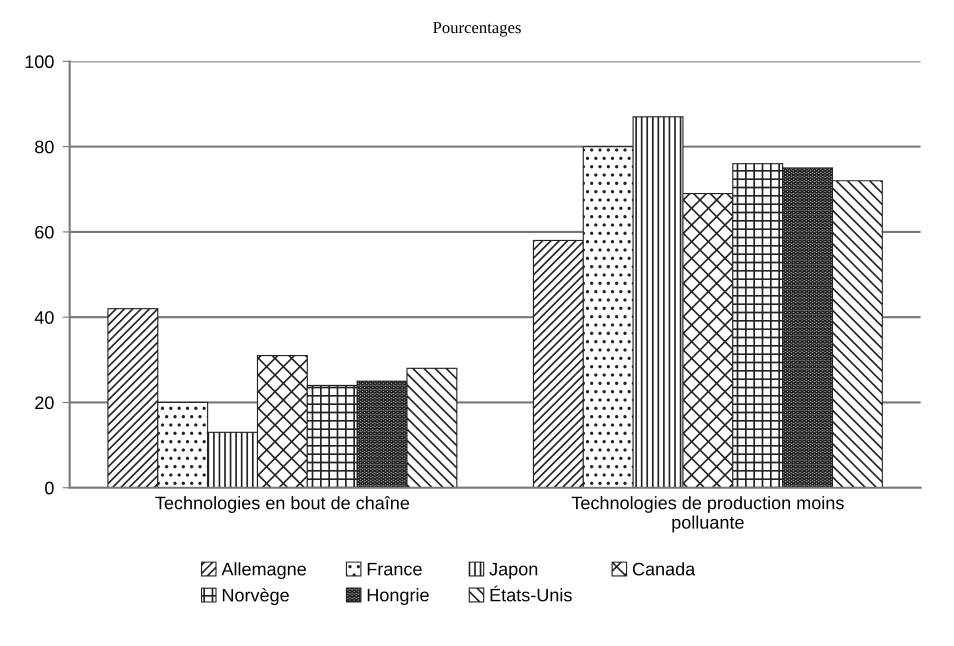  What do you see at coordinates (263, 571) in the screenshot?
I see `legend-label: Allemagne` at bounding box center [263, 571].